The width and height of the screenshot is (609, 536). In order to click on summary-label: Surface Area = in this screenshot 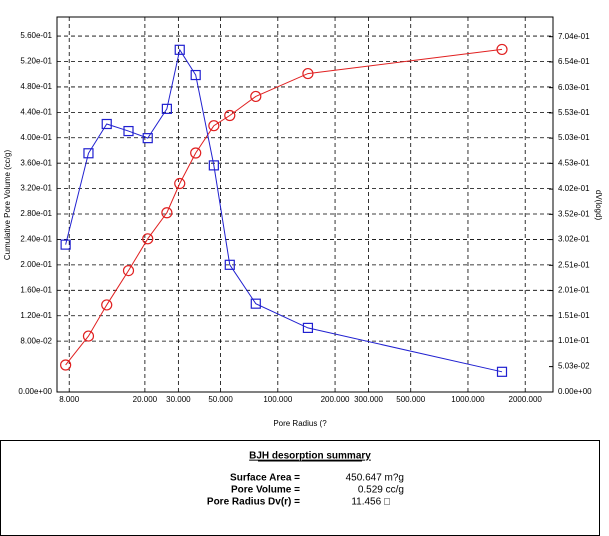, I will do `click(265, 478)`.